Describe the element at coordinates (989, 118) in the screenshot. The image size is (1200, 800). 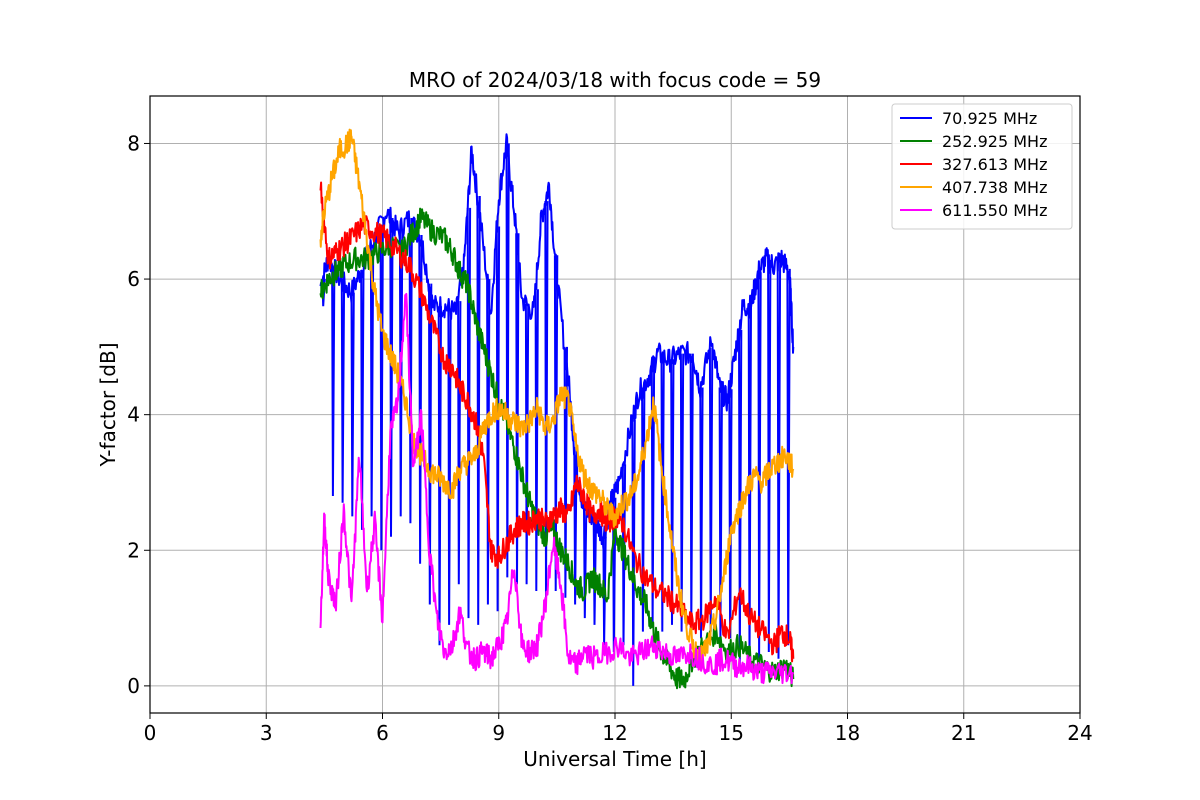
I see `legend-label: 70.925 MHz` at that location.